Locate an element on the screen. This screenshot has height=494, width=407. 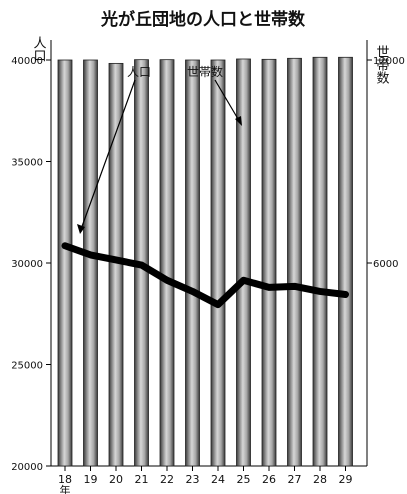
left-tick-label: 25000 is located at coordinates (27, 366).